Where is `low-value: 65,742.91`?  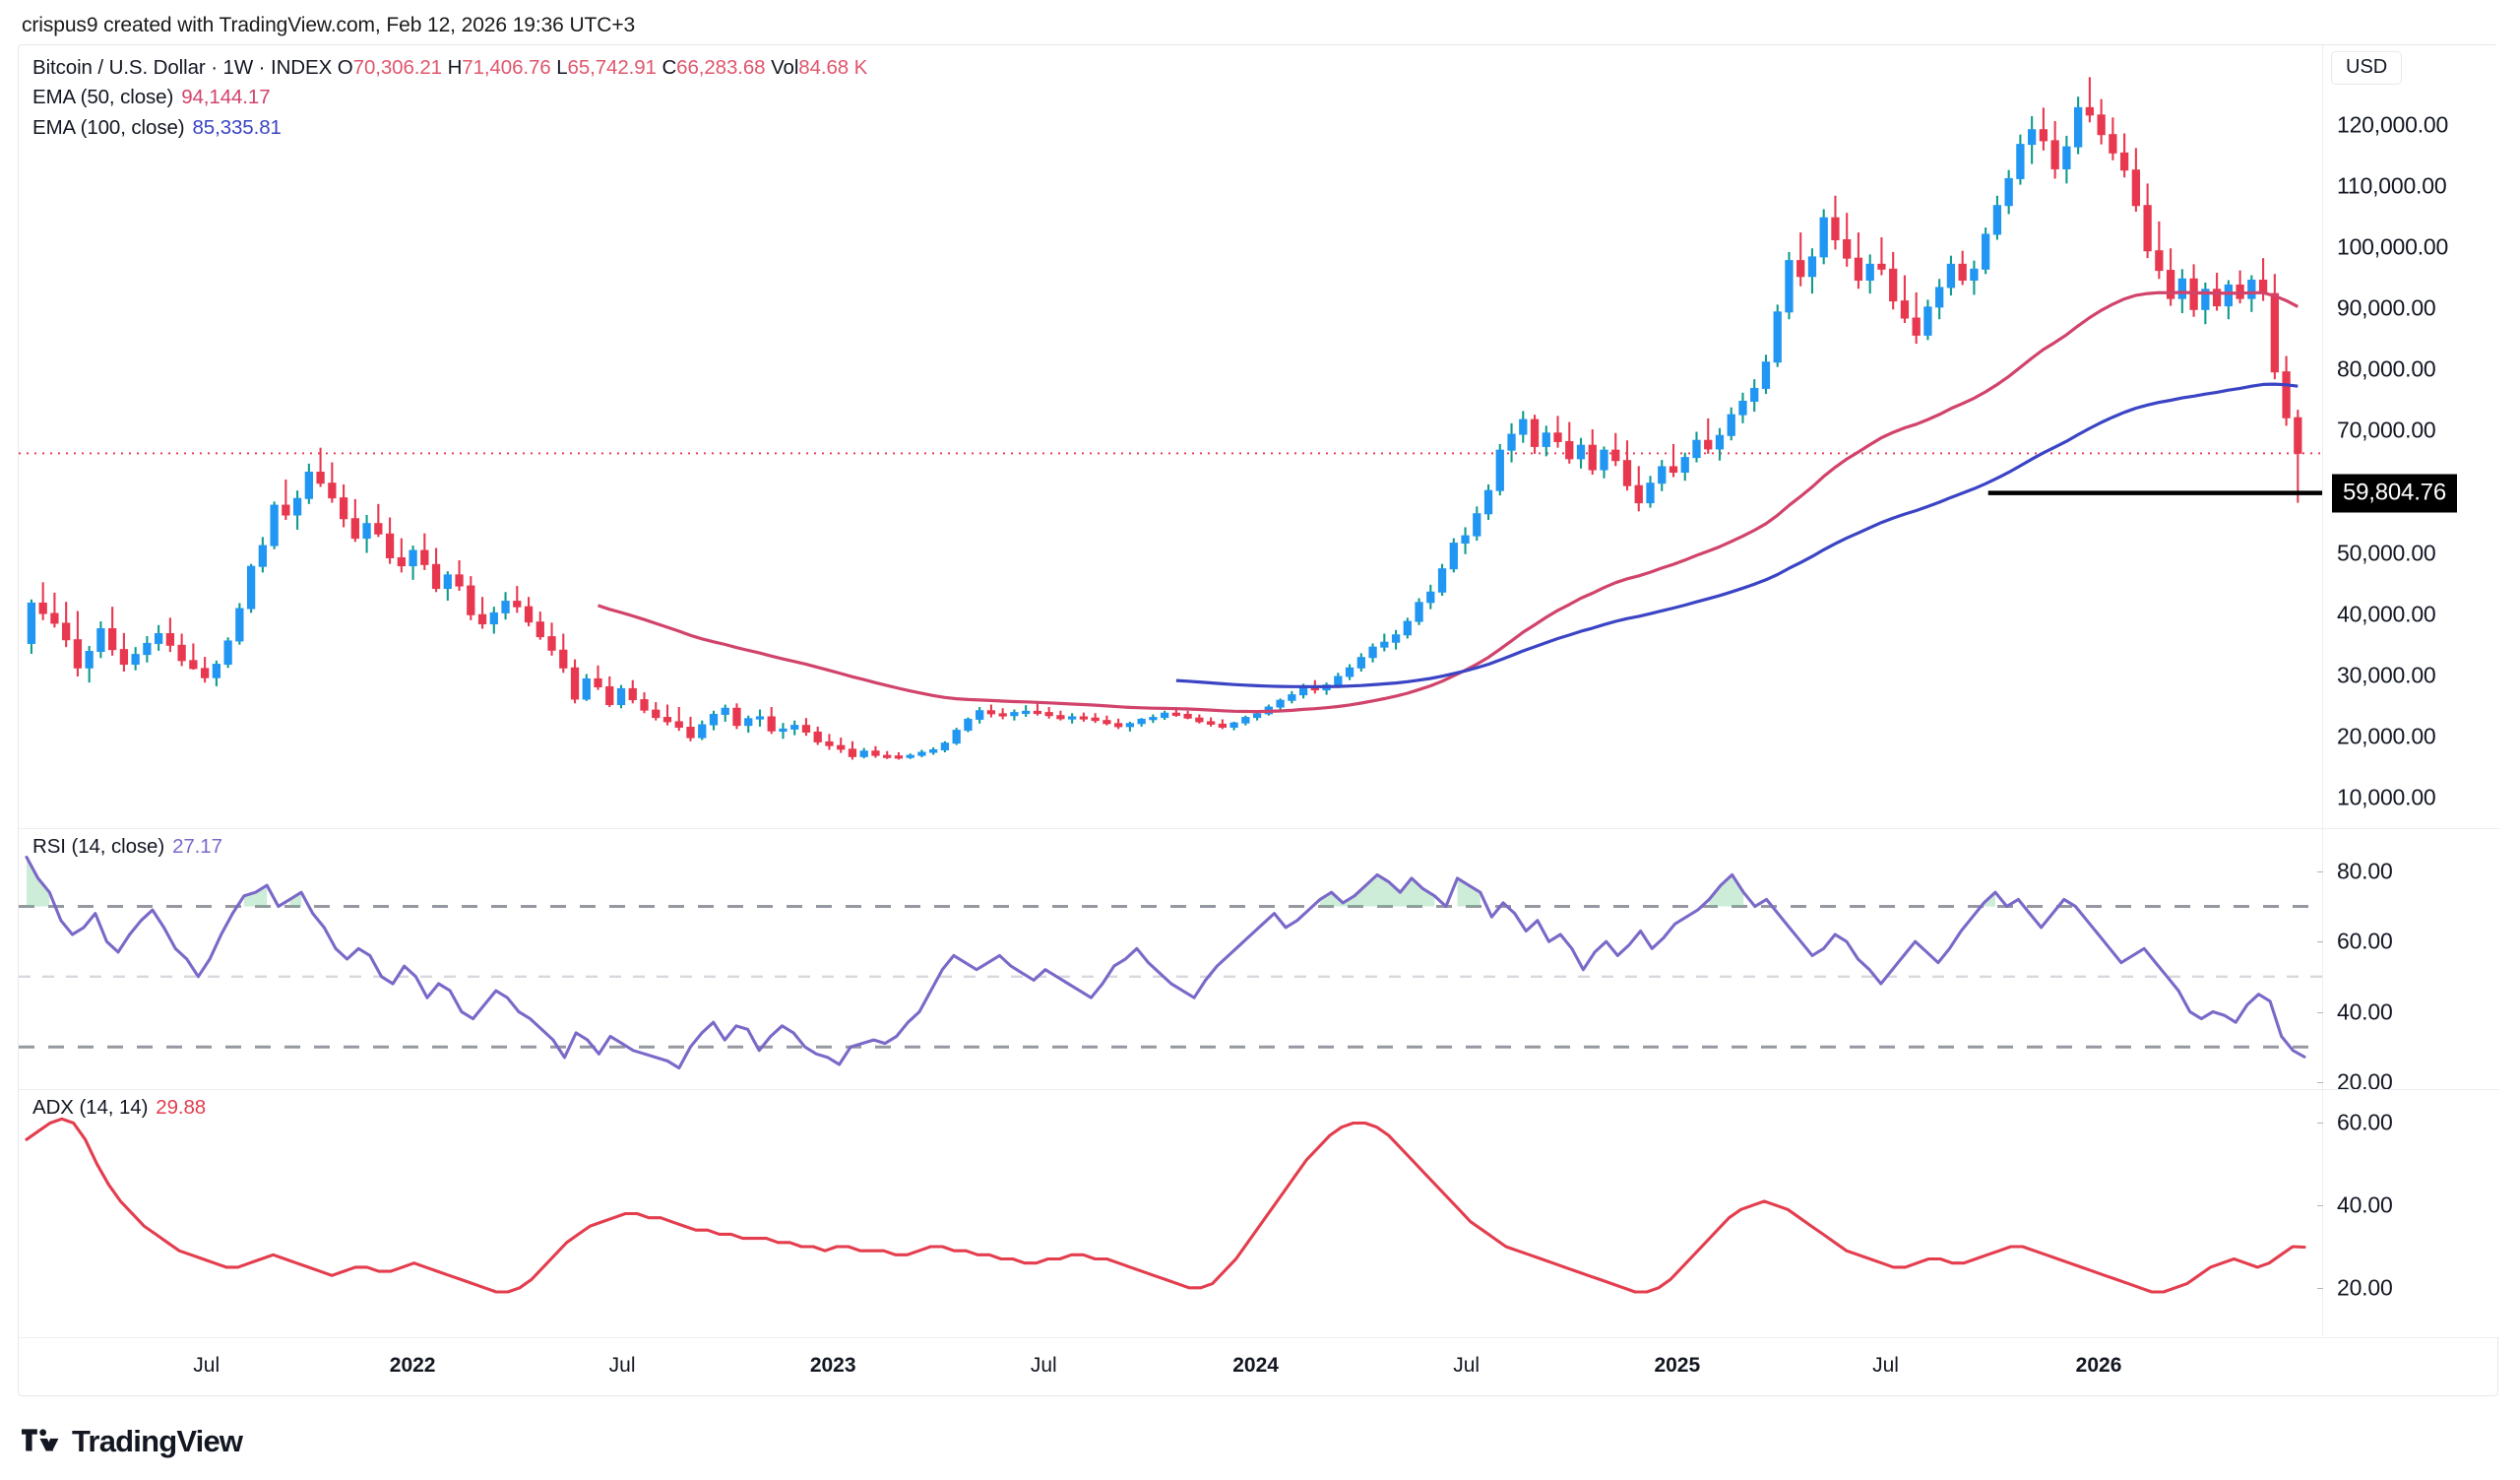
low-value: 65,742.91 is located at coordinates (612, 67).